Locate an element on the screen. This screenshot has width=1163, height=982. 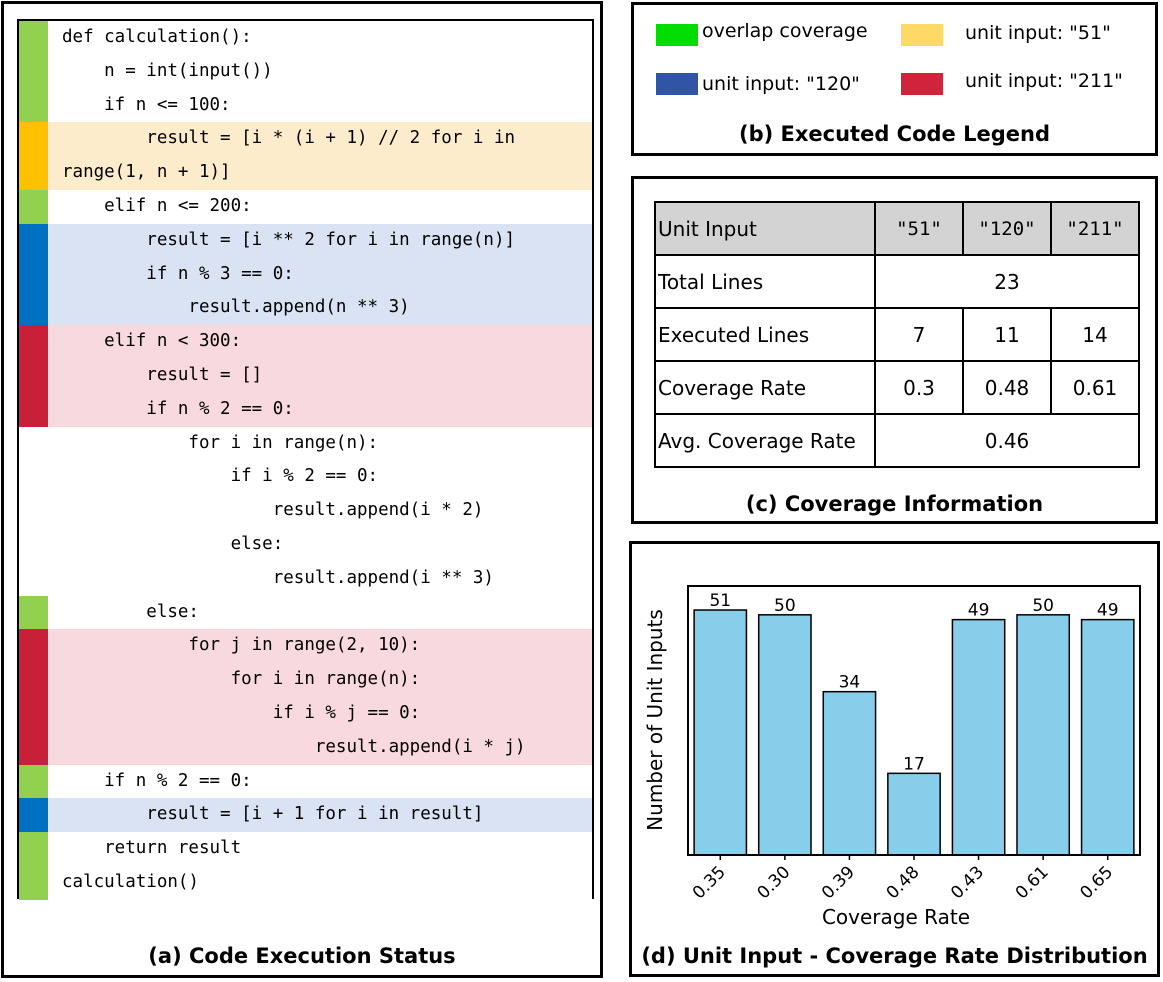
code-line: result.append(i * 2) is located at coordinates (305, 511).